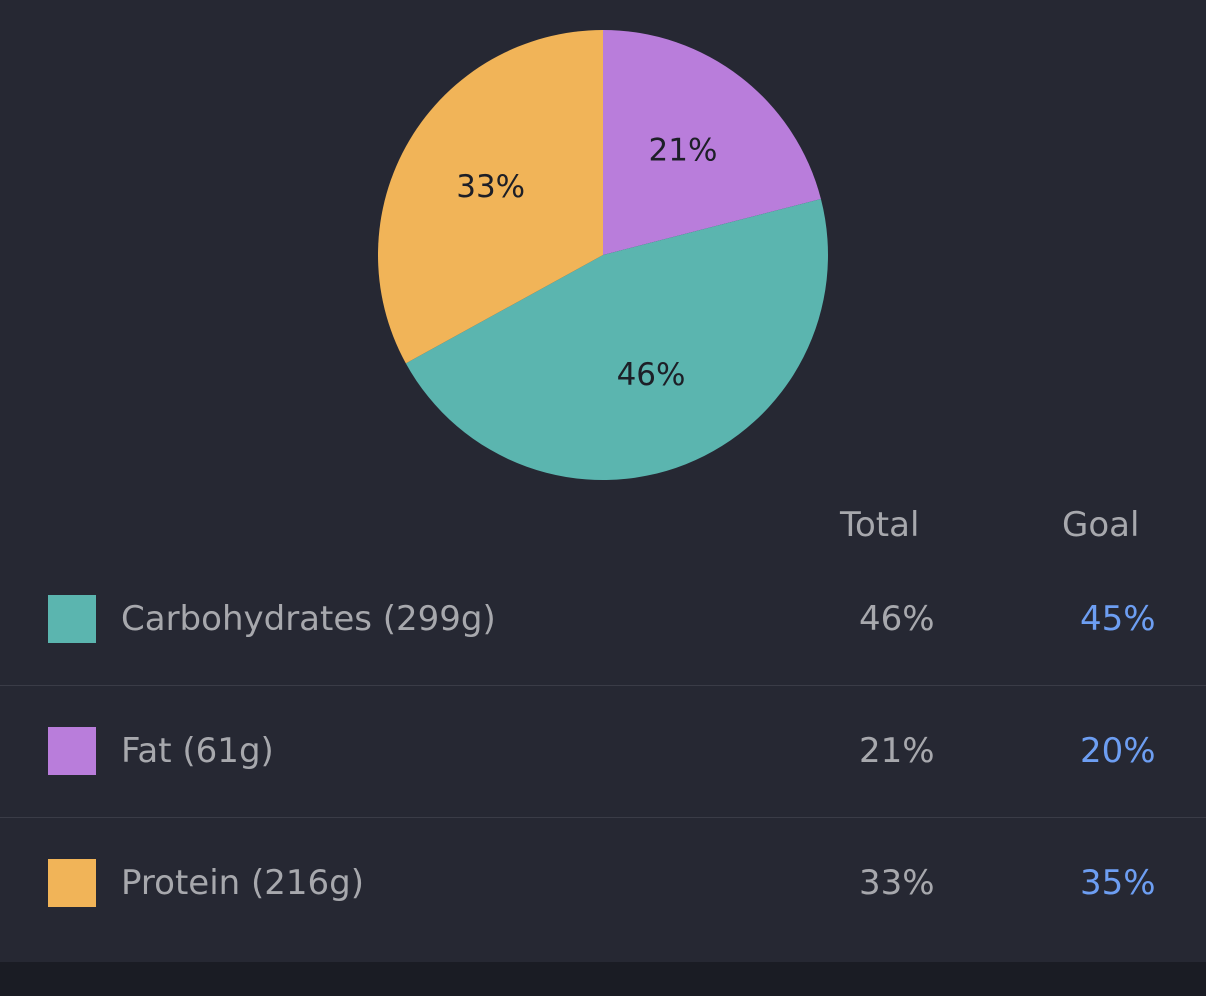 The height and width of the screenshot is (996, 1206). I want to click on total-column-header: Total, so click(880, 525).